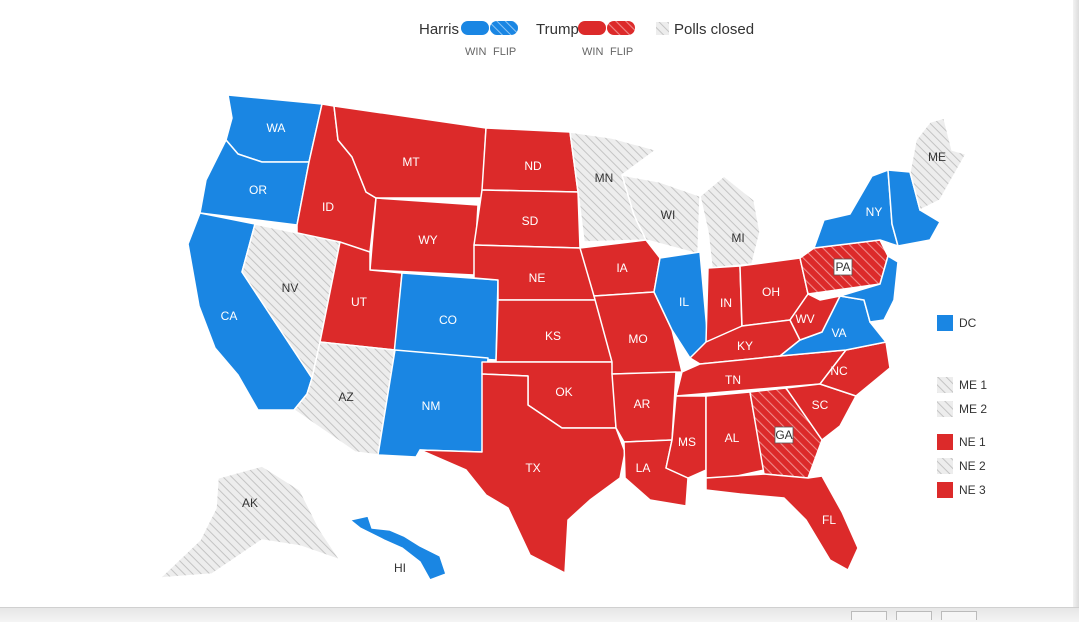 This screenshot has height=622, width=1079. I want to click on state-label-ky: KY, so click(745, 346).